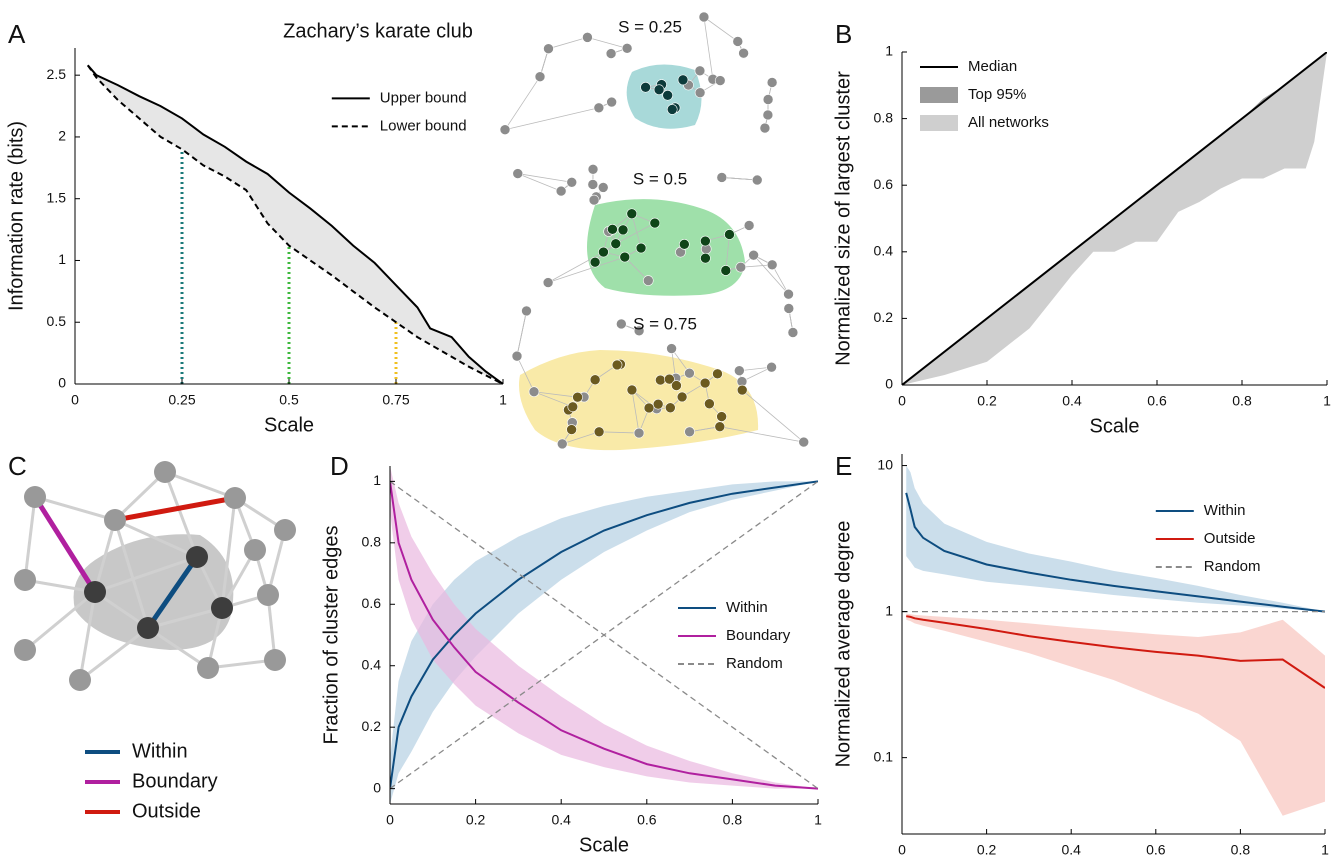  What do you see at coordinates (57, 74) in the screenshot?
I see `y-tick-label: 2.5` at bounding box center [57, 74].